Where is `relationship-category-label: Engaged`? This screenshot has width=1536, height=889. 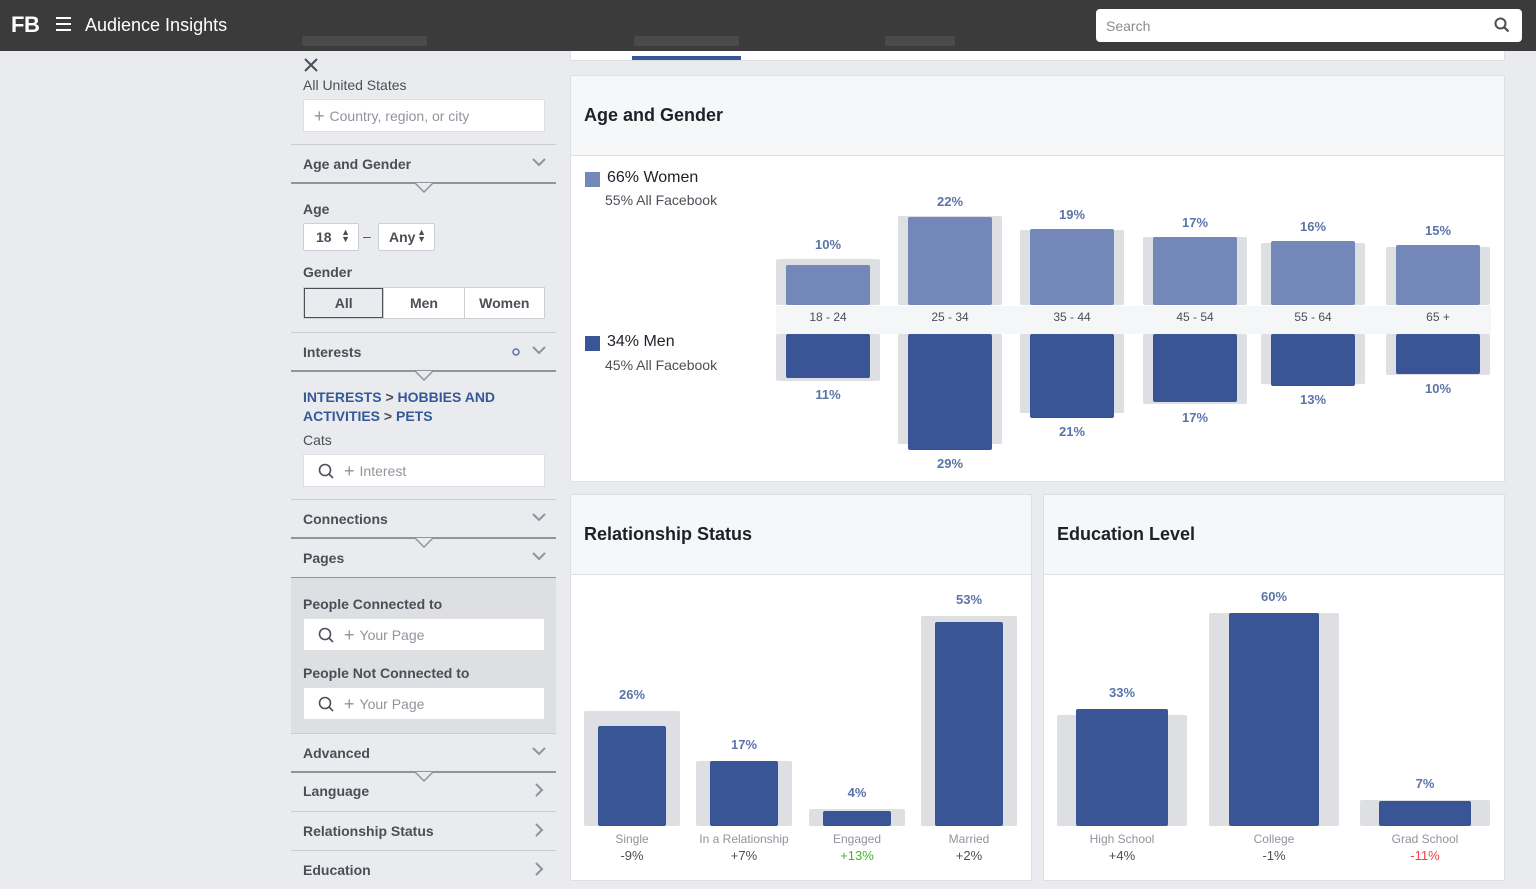 relationship-category-label: Engaged is located at coordinates (857, 839).